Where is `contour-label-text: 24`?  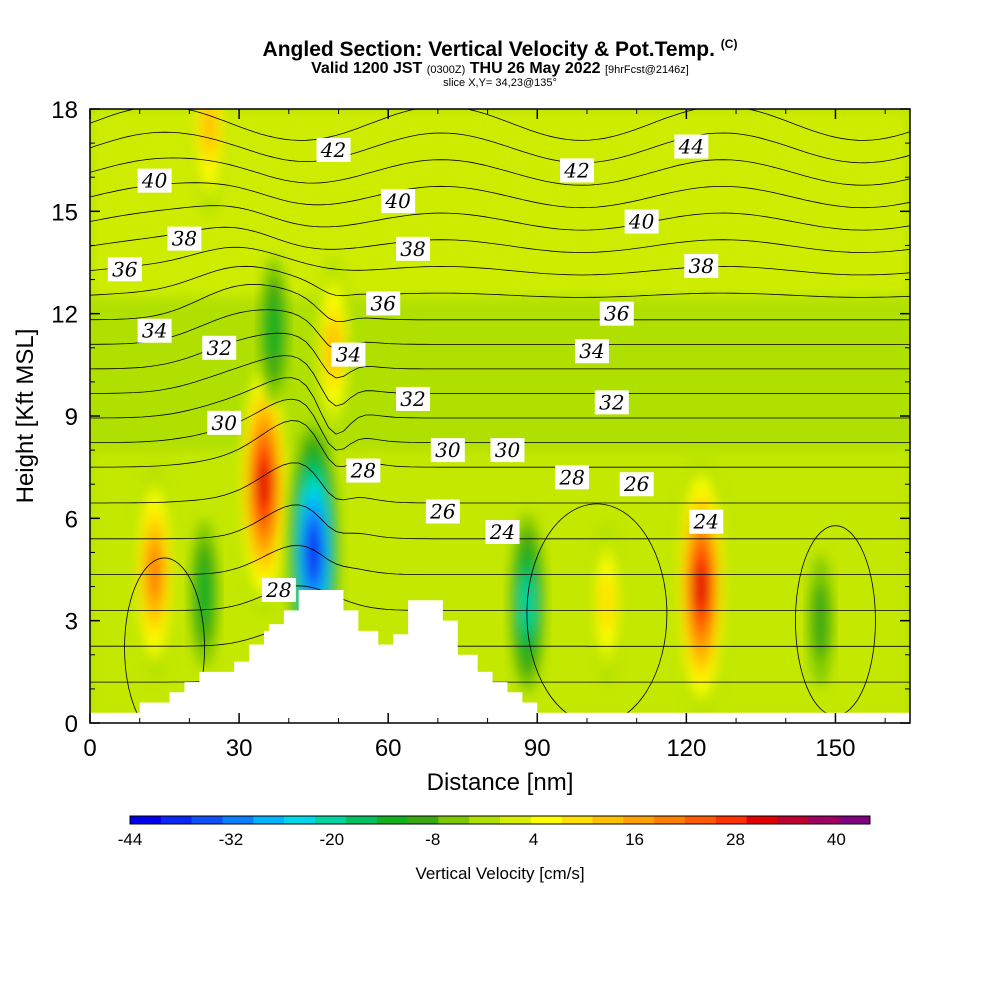 contour-label-text: 24 is located at coordinates (706, 522).